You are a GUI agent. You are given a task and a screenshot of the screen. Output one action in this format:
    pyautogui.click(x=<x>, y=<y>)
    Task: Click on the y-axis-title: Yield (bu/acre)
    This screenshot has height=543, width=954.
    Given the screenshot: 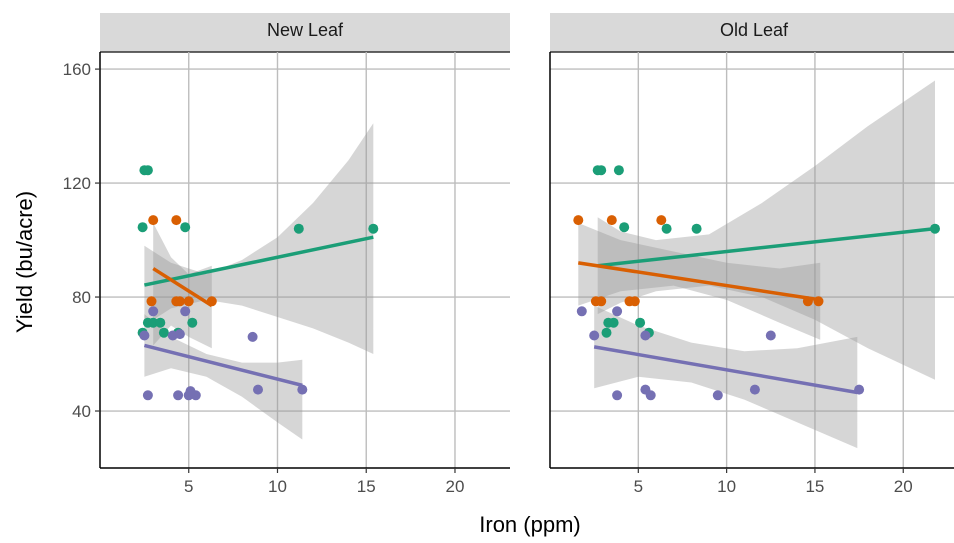 What is the action you would take?
    pyautogui.click(x=24, y=262)
    